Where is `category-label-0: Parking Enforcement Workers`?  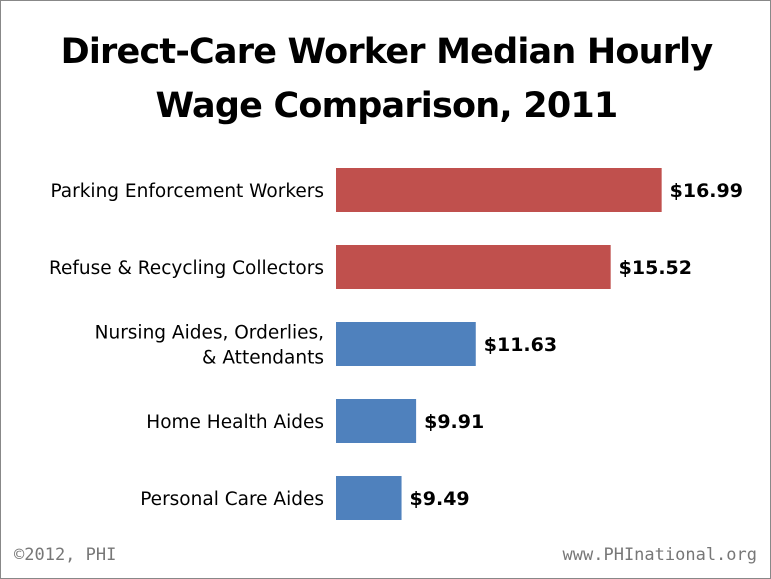 category-label-0: Parking Enforcement Workers is located at coordinates (187, 191).